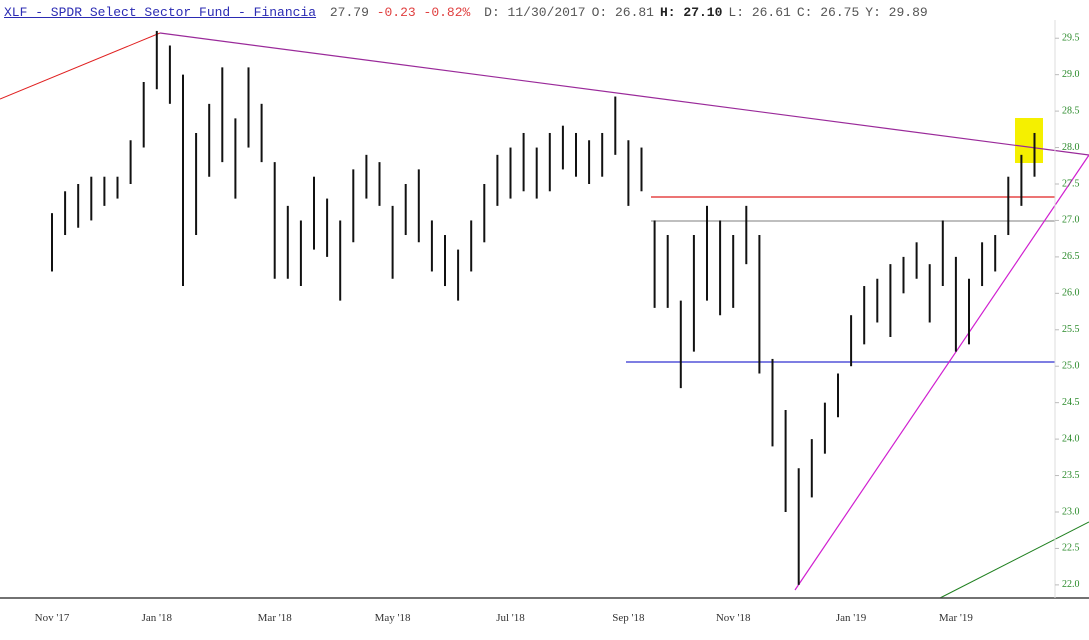  What do you see at coordinates (396, 12) in the screenshot?
I see `change: -0.23` at bounding box center [396, 12].